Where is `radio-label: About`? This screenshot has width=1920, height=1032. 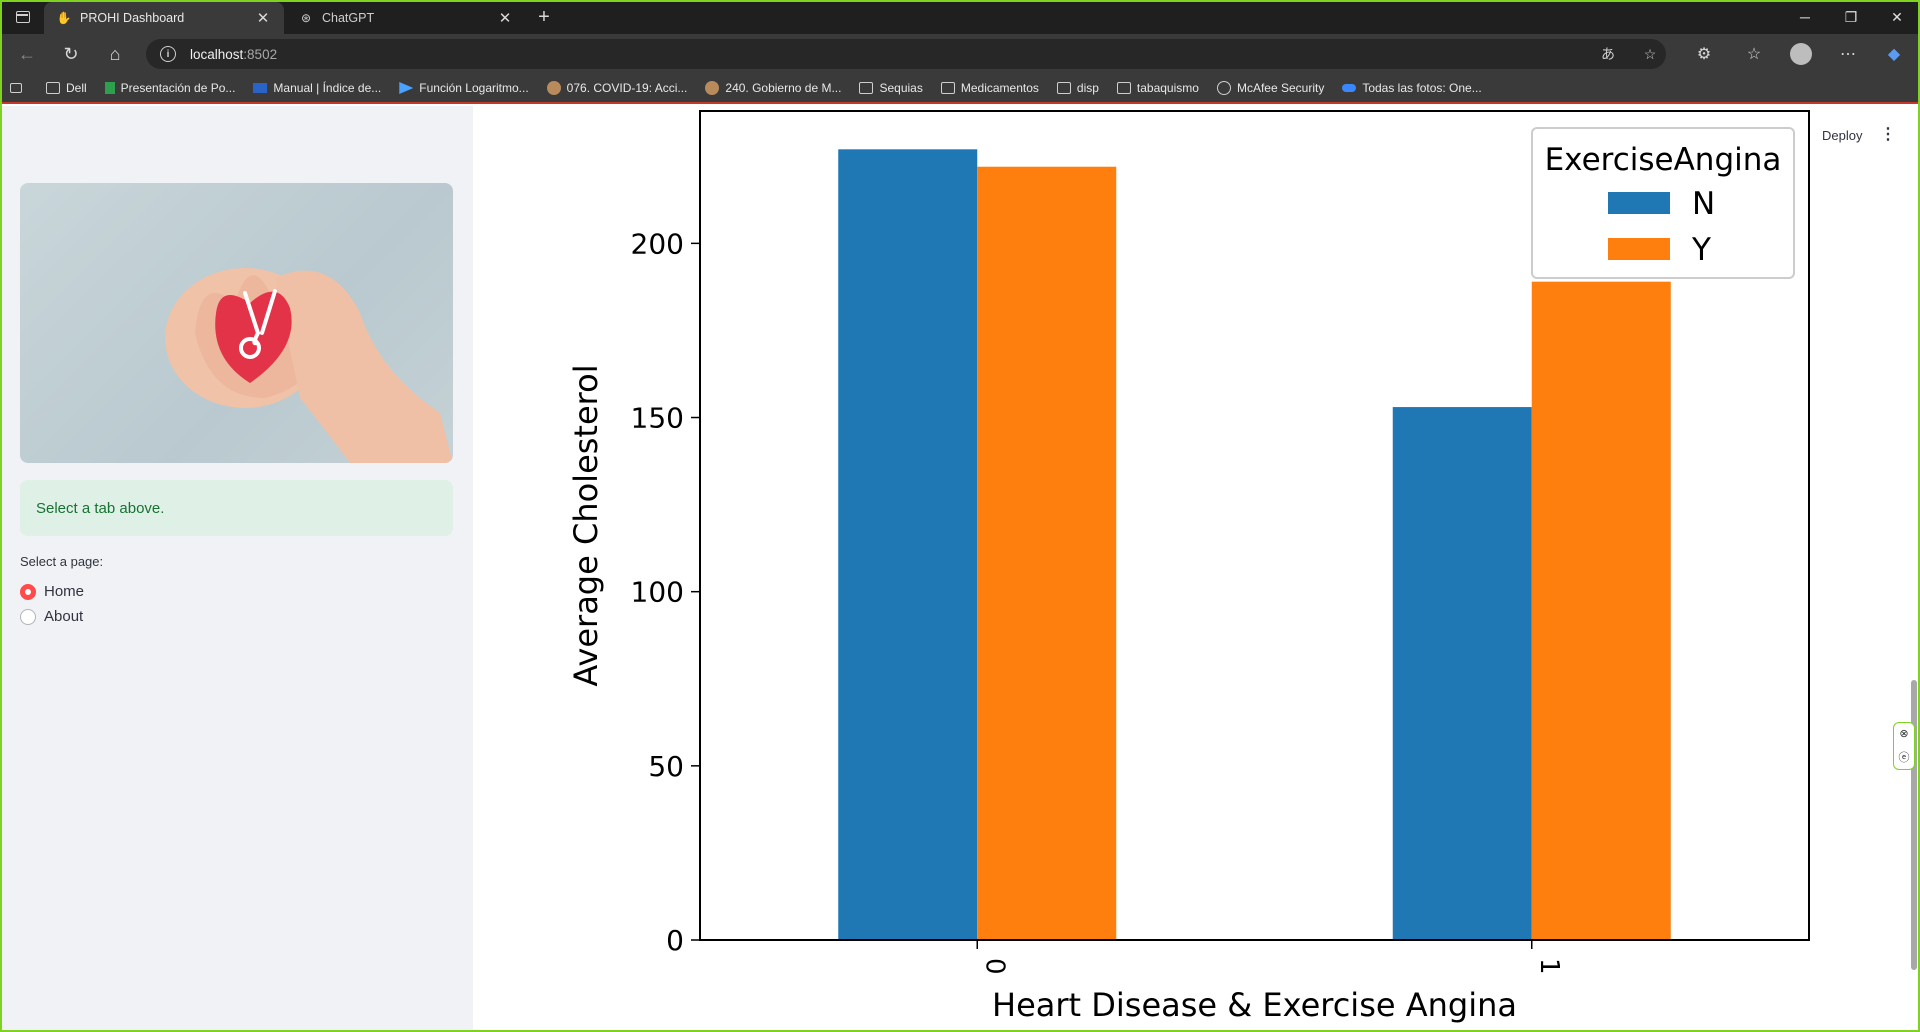 radio-label: About is located at coordinates (64, 616).